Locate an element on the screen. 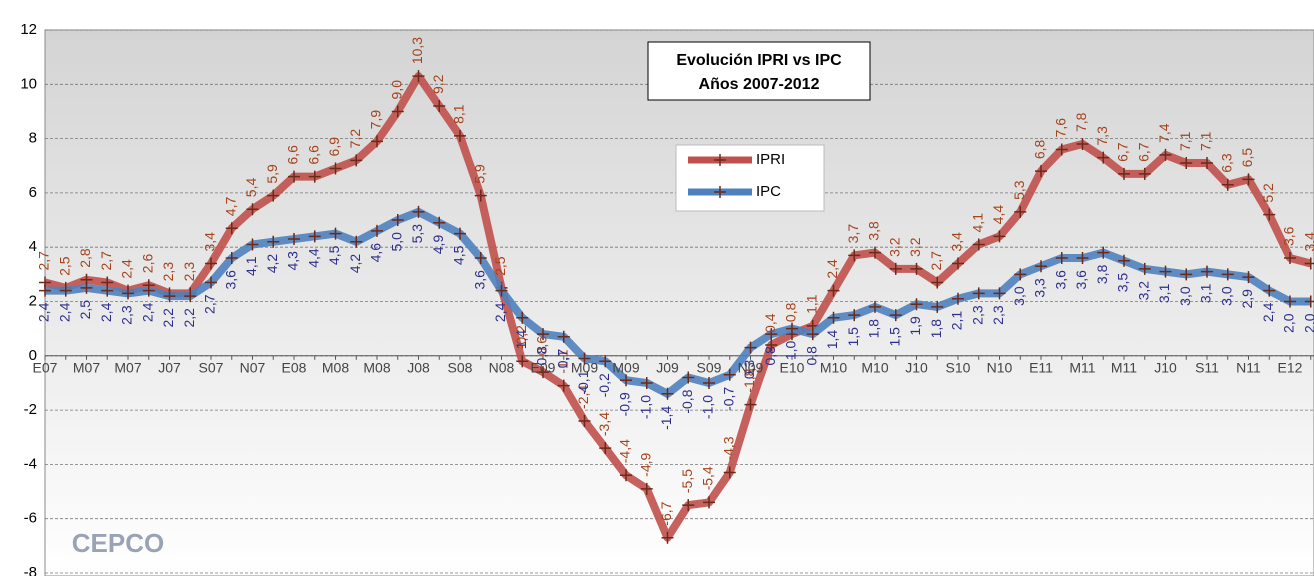  data-label: 7,4 is located at coordinates (1164, 133).